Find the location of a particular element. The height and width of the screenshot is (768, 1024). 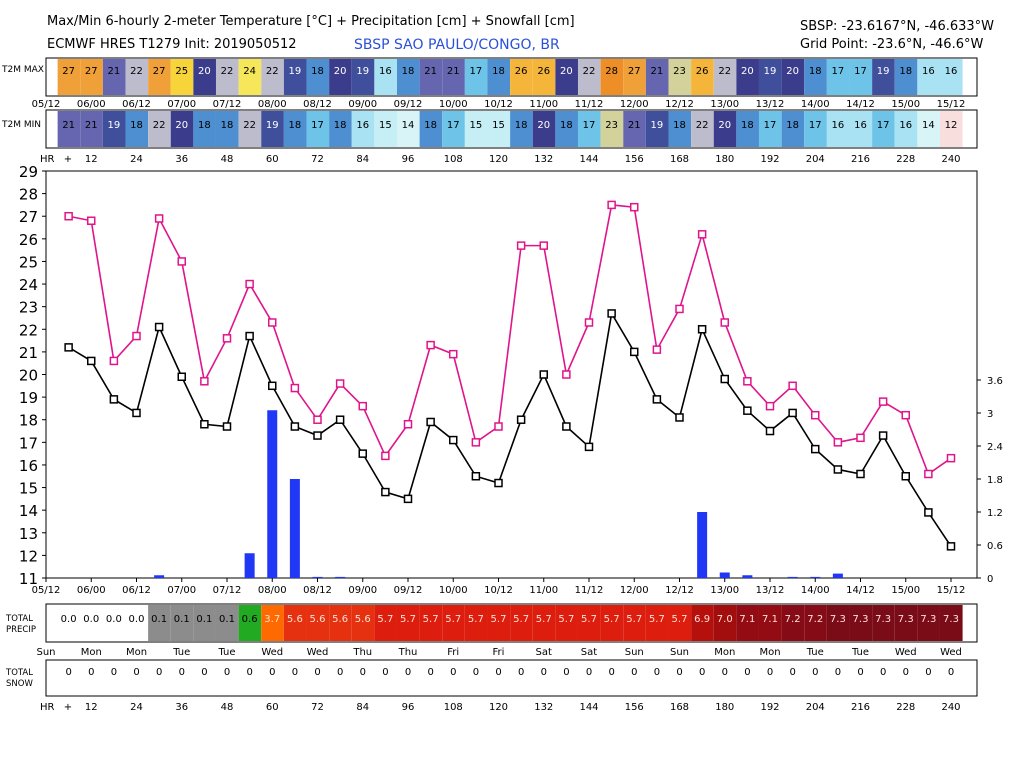

station-coordinates: SBSP: -23.6167°N, -46.633°W is located at coordinates (897, 26).